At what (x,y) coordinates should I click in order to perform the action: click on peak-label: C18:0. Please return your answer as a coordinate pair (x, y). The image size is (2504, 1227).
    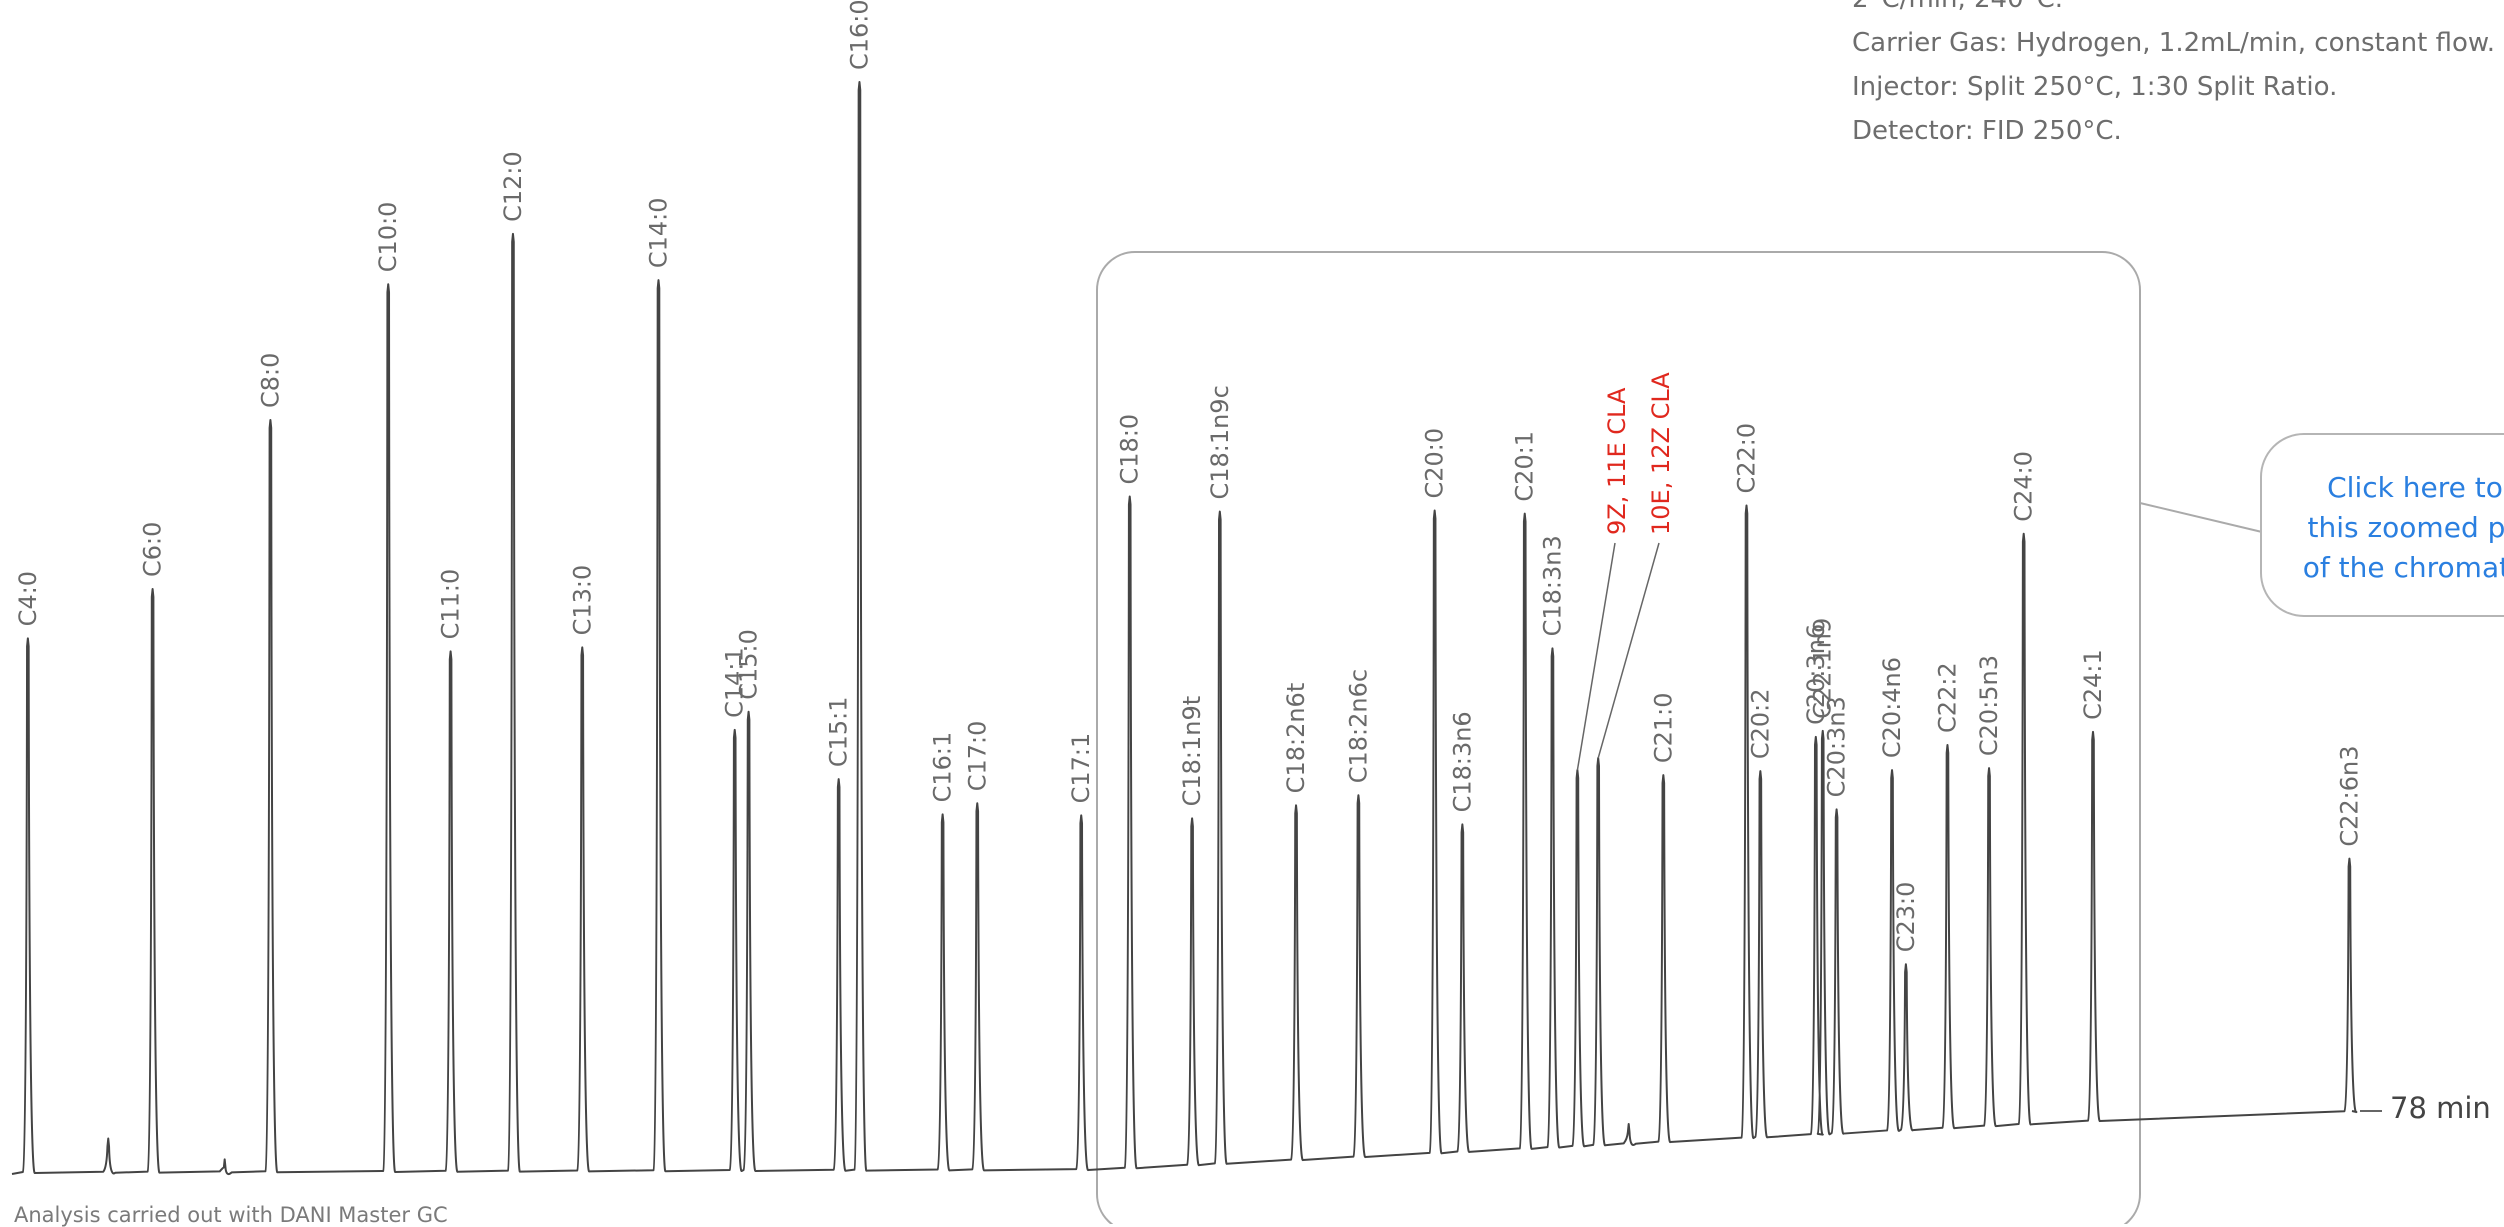
    Looking at the image, I should click on (1130, 449).